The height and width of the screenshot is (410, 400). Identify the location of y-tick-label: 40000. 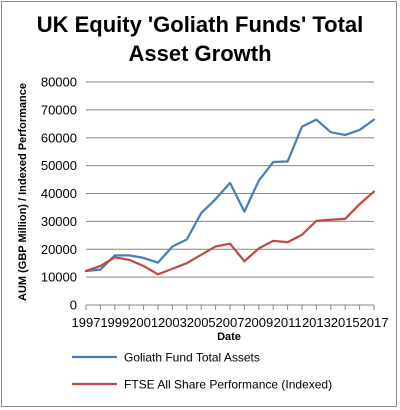
(59, 193).